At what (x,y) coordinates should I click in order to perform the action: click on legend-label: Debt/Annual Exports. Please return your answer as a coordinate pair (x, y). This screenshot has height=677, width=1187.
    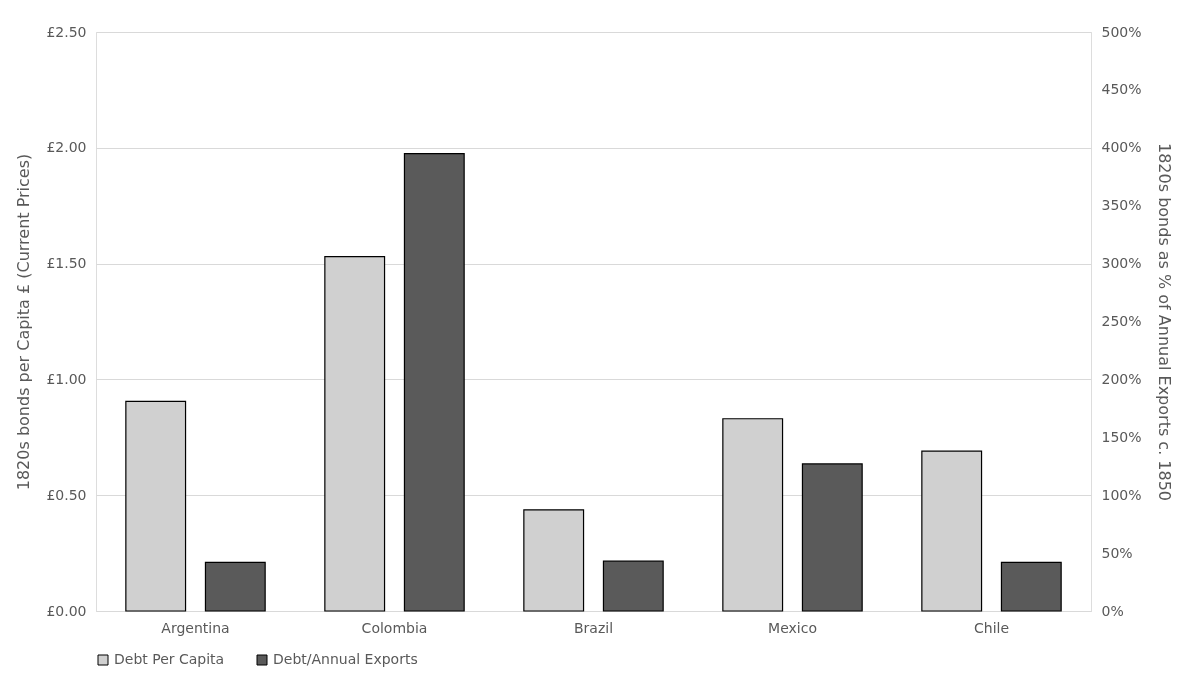
    Looking at the image, I should click on (345, 659).